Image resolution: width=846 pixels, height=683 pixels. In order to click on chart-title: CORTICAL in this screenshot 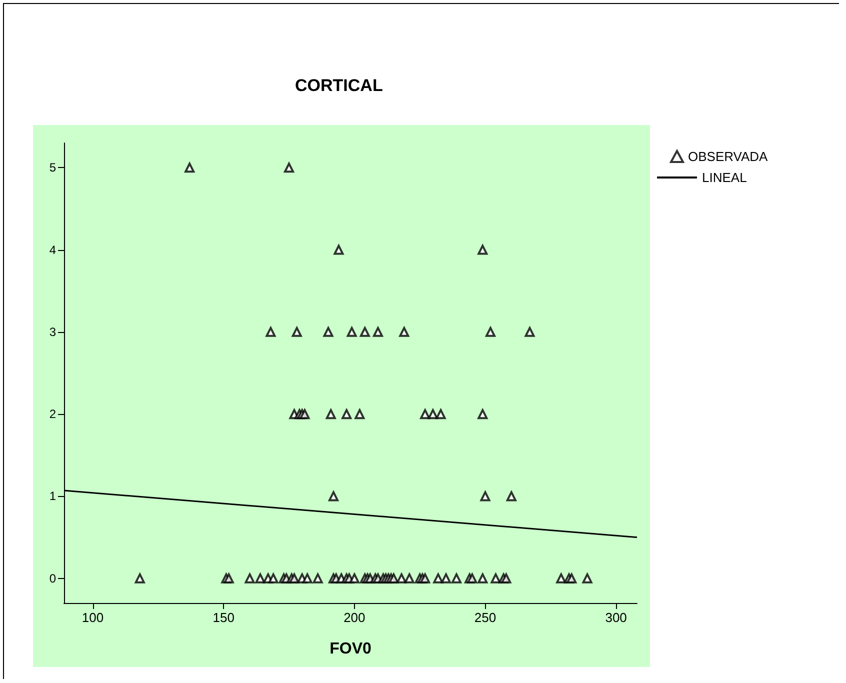, I will do `click(339, 85)`.